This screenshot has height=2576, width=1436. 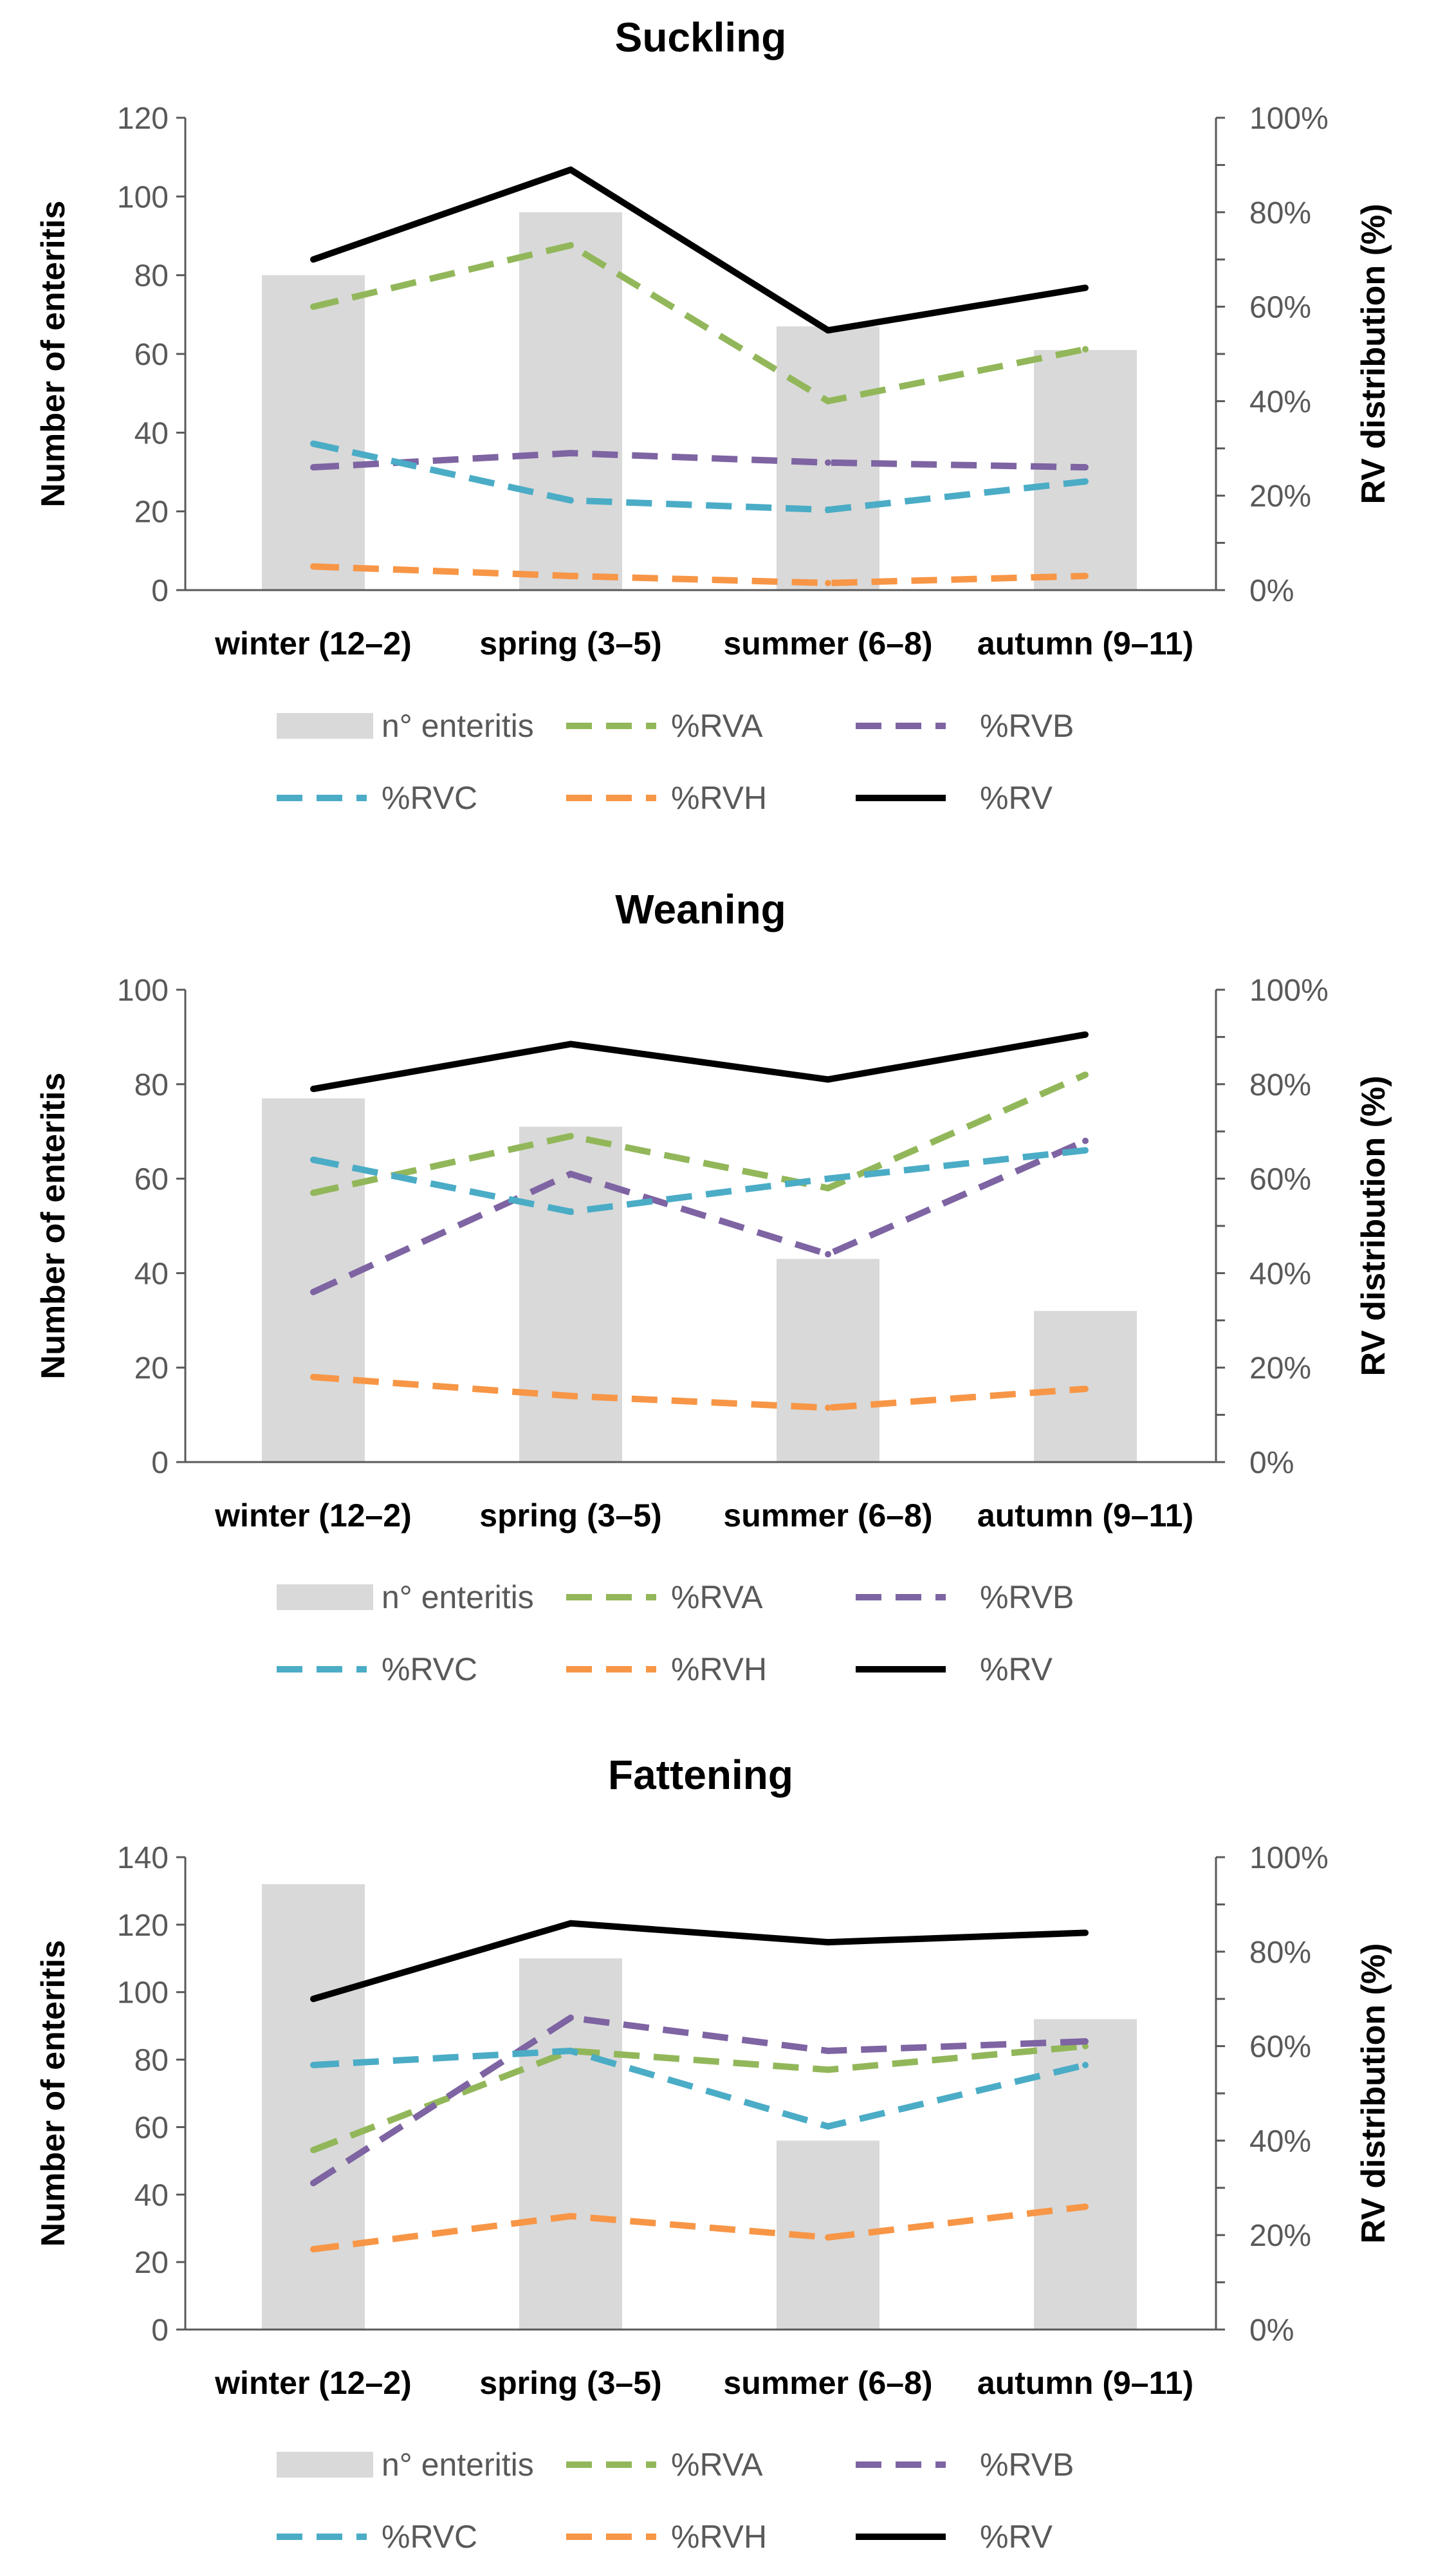 What do you see at coordinates (151, 2195) in the screenshot?
I see `left-tick-label: 40` at bounding box center [151, 2195].